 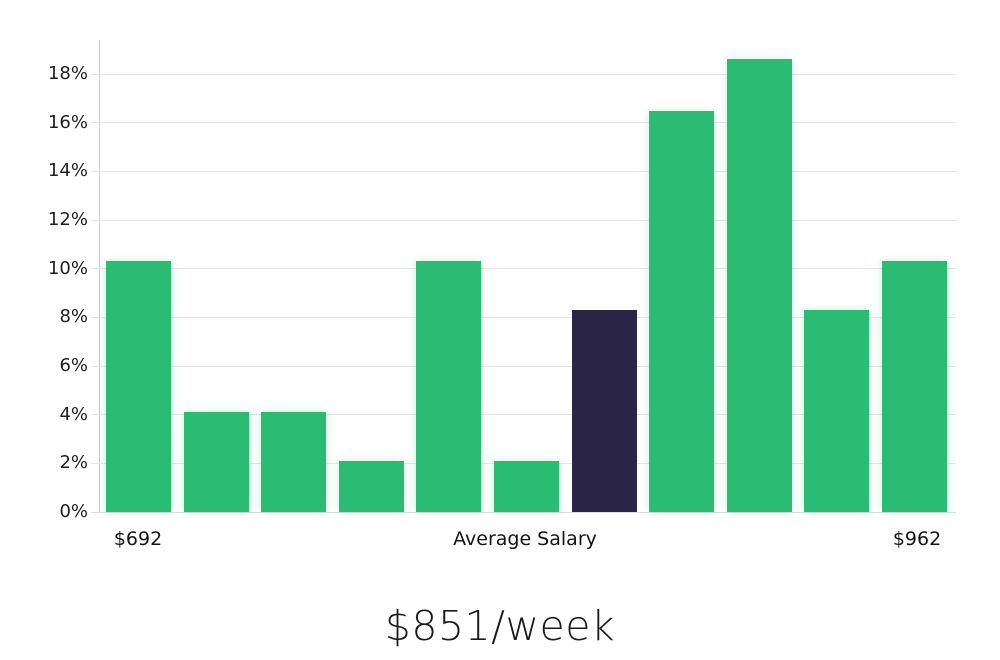 I want to click on average-salary-caption: $851/week, so click(x=500, y=626).